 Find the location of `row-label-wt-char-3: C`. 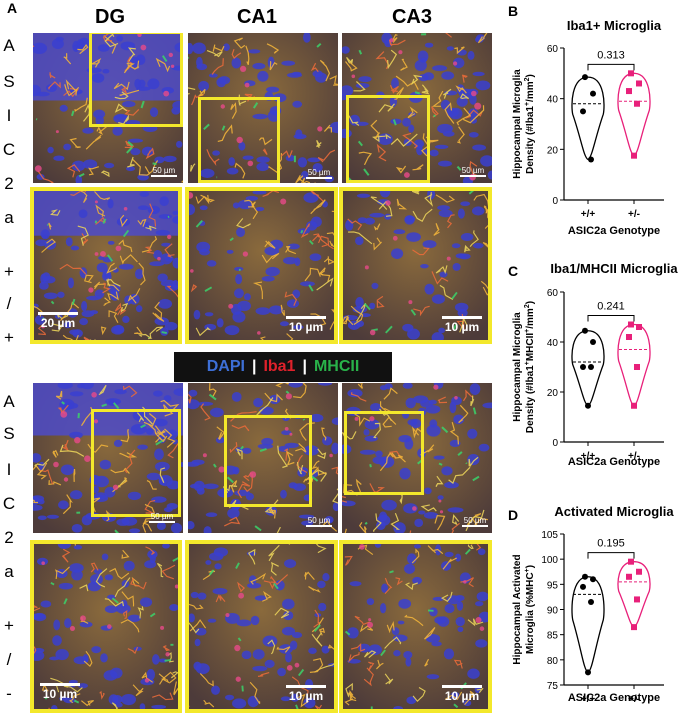

row-label-wt-char-3: C is located at coordinates (9, 149).